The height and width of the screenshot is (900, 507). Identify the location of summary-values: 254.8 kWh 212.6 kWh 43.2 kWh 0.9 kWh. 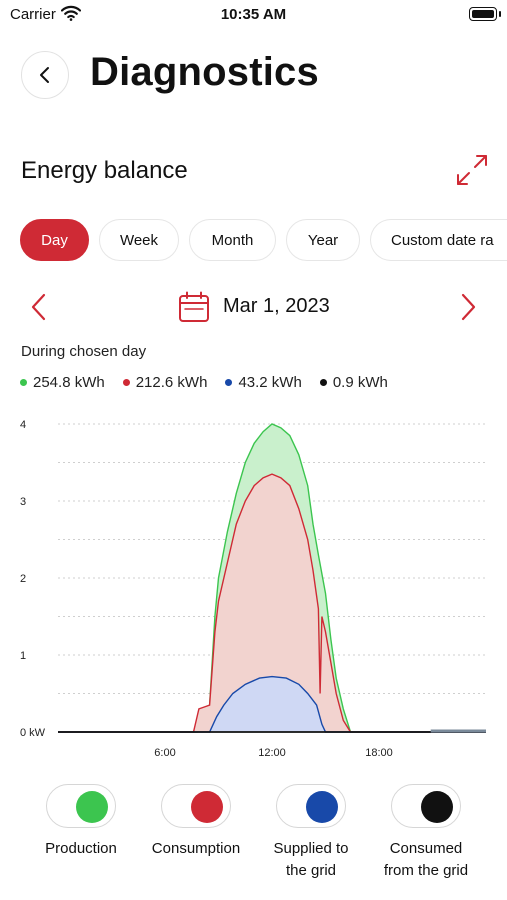
(204, 382).